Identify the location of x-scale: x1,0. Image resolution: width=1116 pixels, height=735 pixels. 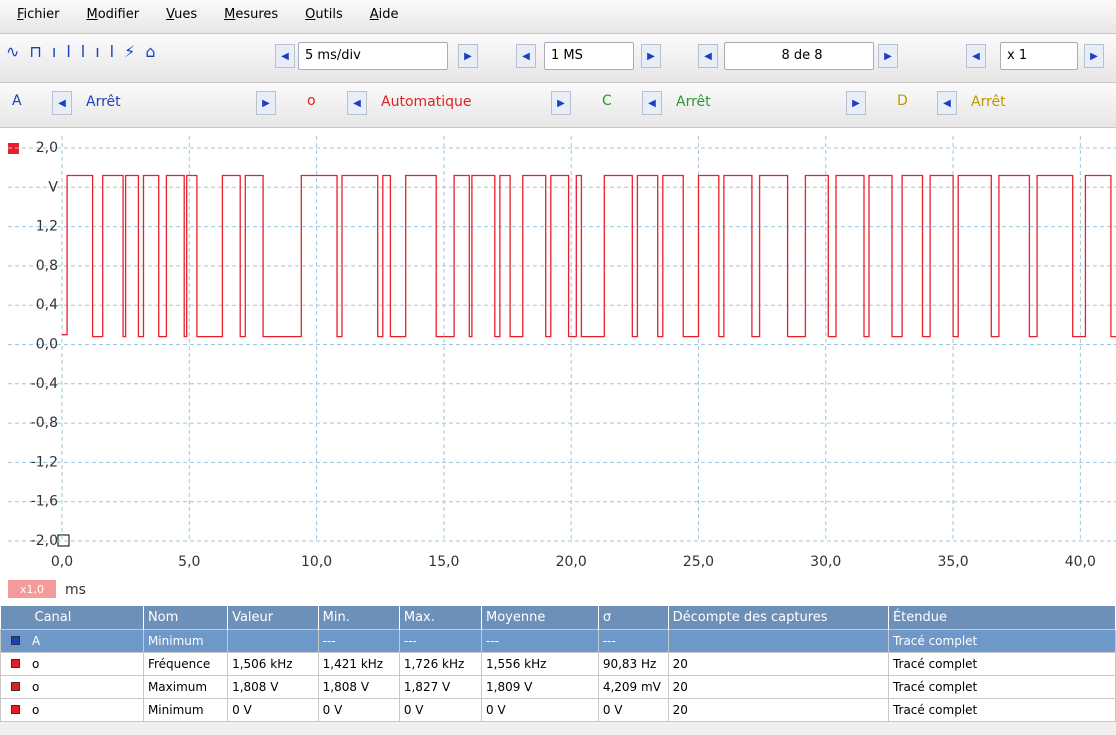
(32, 589).